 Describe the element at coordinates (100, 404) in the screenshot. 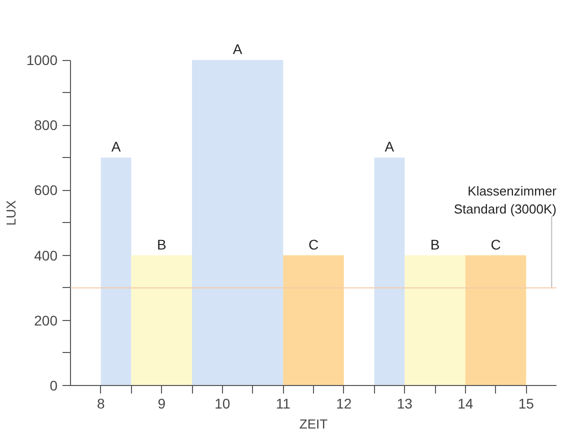

I see `x-tick-label: 8` at that location.